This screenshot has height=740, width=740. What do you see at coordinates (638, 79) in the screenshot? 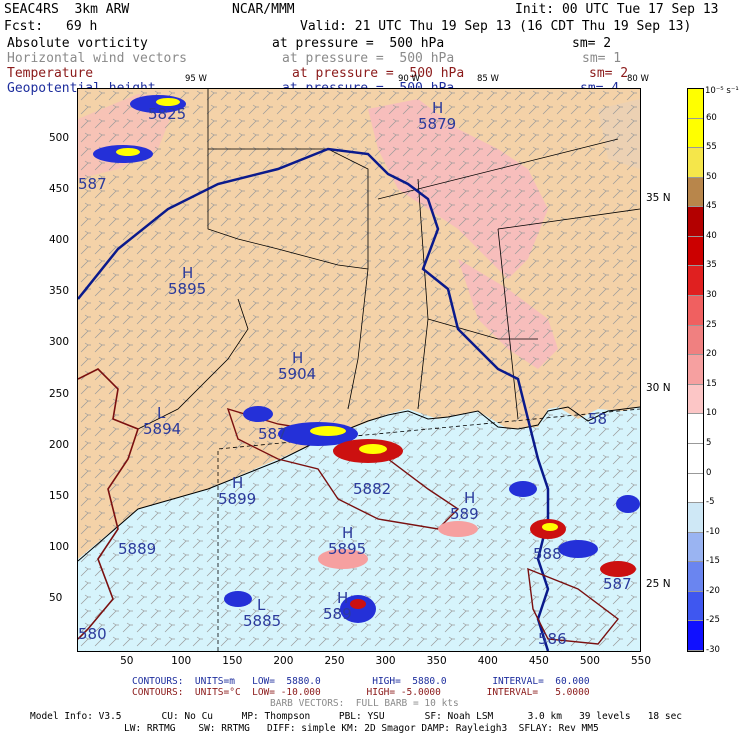
I see `longitude-label: 80 W` at bounding box center [638, 79].